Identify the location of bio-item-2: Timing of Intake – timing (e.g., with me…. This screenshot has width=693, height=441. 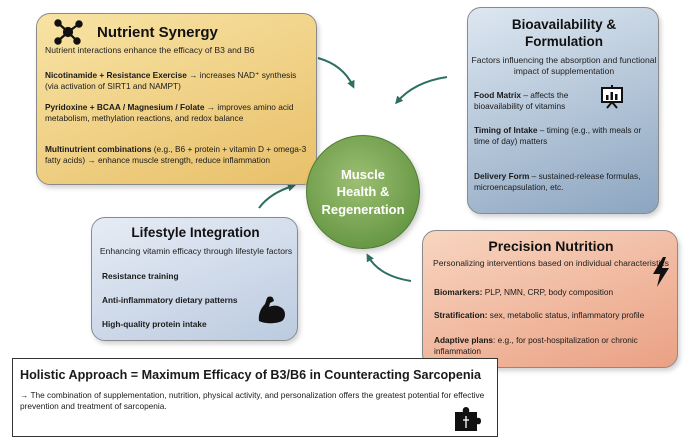
(558, 135).